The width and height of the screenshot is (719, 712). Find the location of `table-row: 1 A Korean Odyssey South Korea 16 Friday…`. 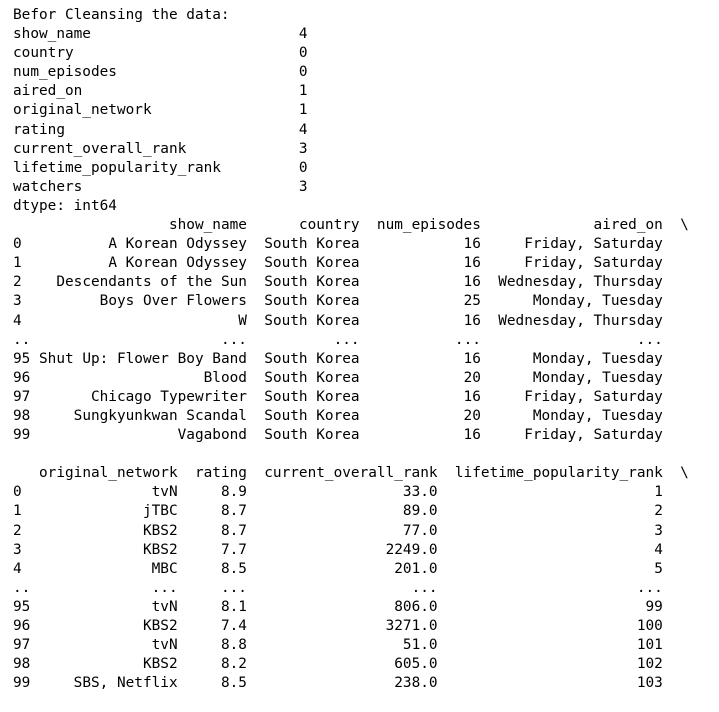

table-row: 1 A Korean Odyssey South Korea 16 Friday… is located at coordinates (338, 263).